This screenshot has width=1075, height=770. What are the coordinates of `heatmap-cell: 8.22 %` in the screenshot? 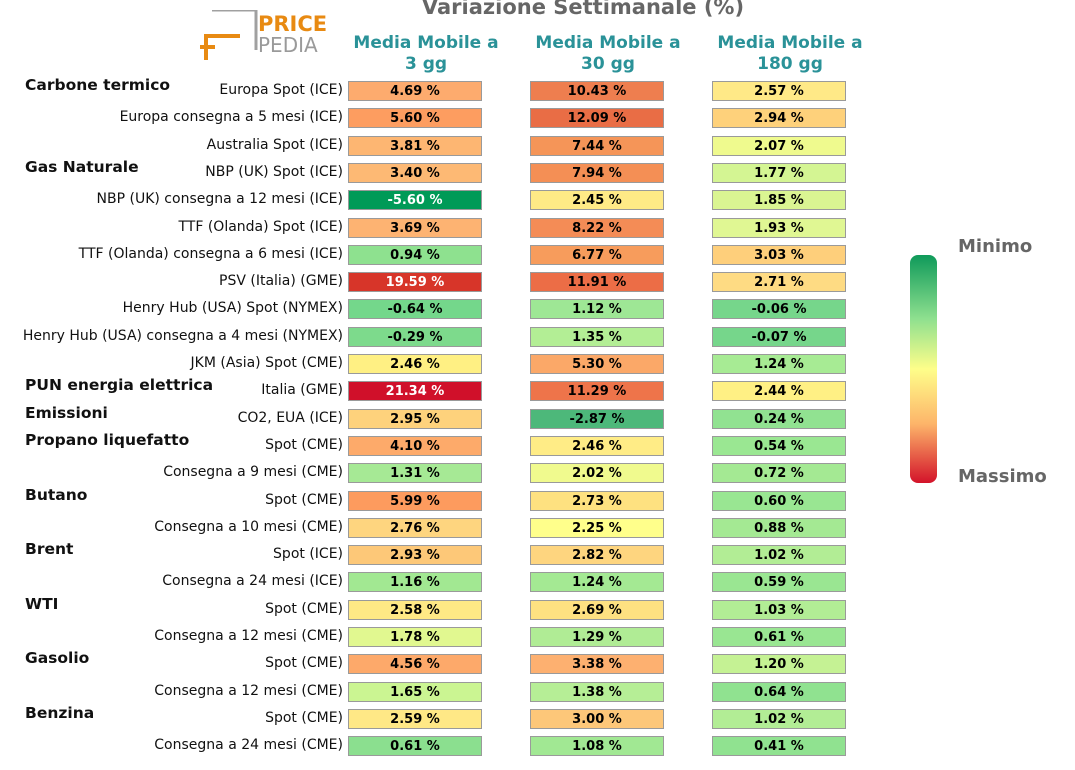 It's located at (597, 227).